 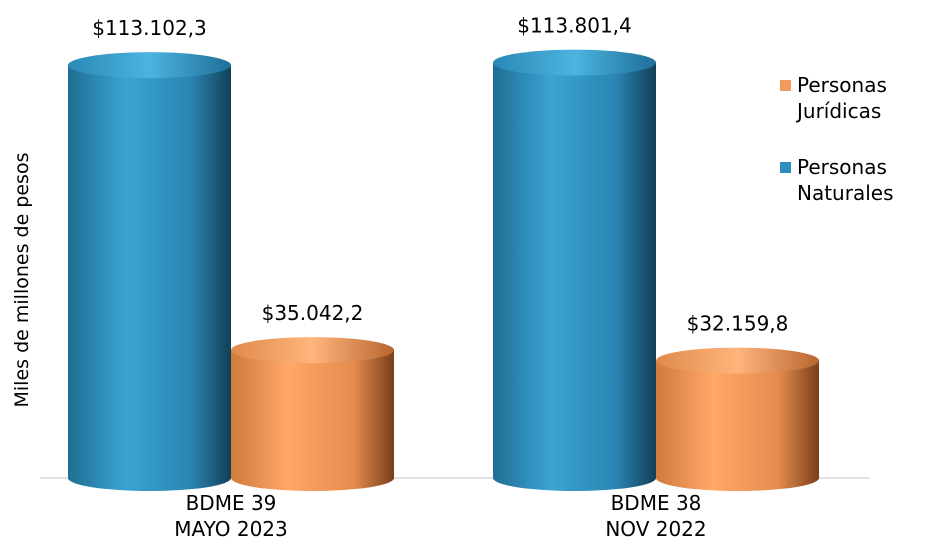 What do you see at coordinates (737, 426) in the screenshot?
I see `bar-personas-juridicas-2-body` at bounding box center [737, 426].